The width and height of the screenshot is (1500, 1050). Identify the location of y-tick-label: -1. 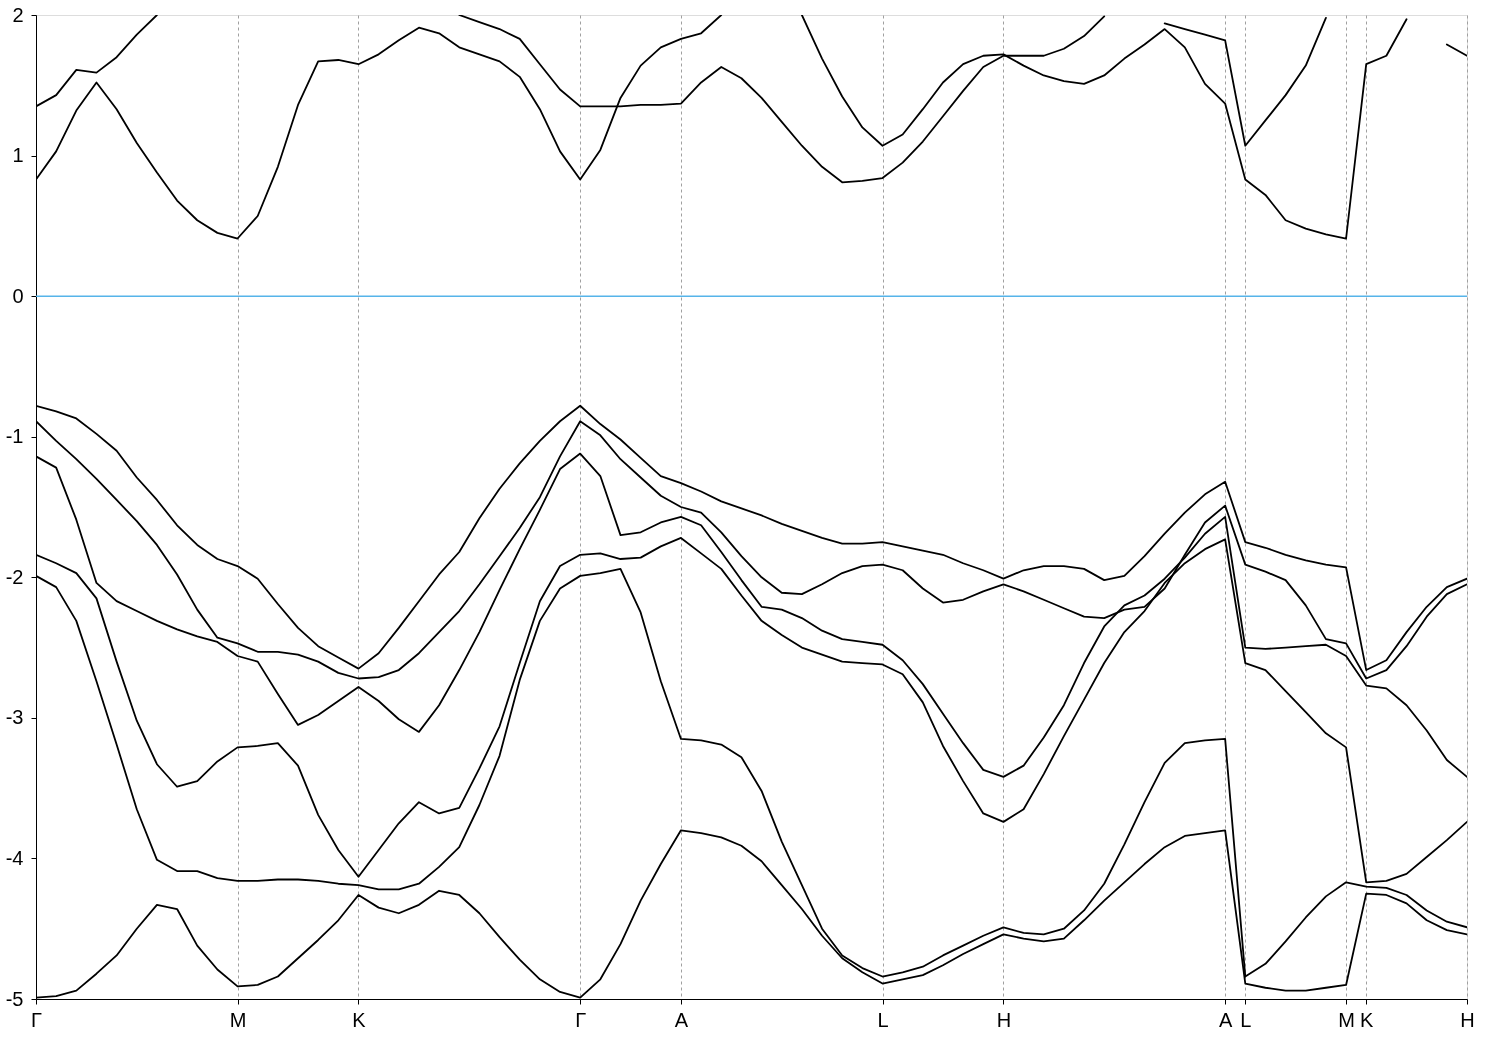
(14, 436).